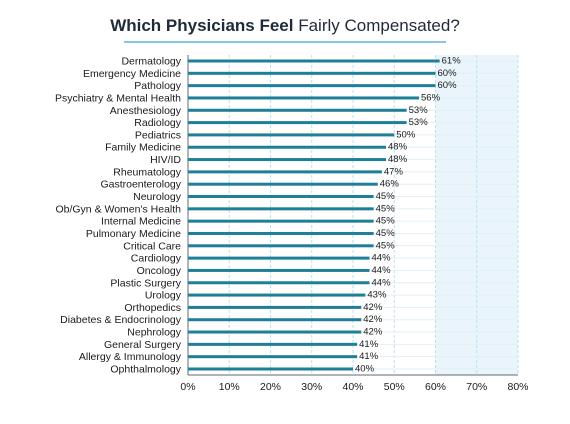 The image size is (570, 424). What do you see at coordinates (352, 387) in the screenshot?
I see `x-tick-label: 40%` at bounding box center [352, 387].